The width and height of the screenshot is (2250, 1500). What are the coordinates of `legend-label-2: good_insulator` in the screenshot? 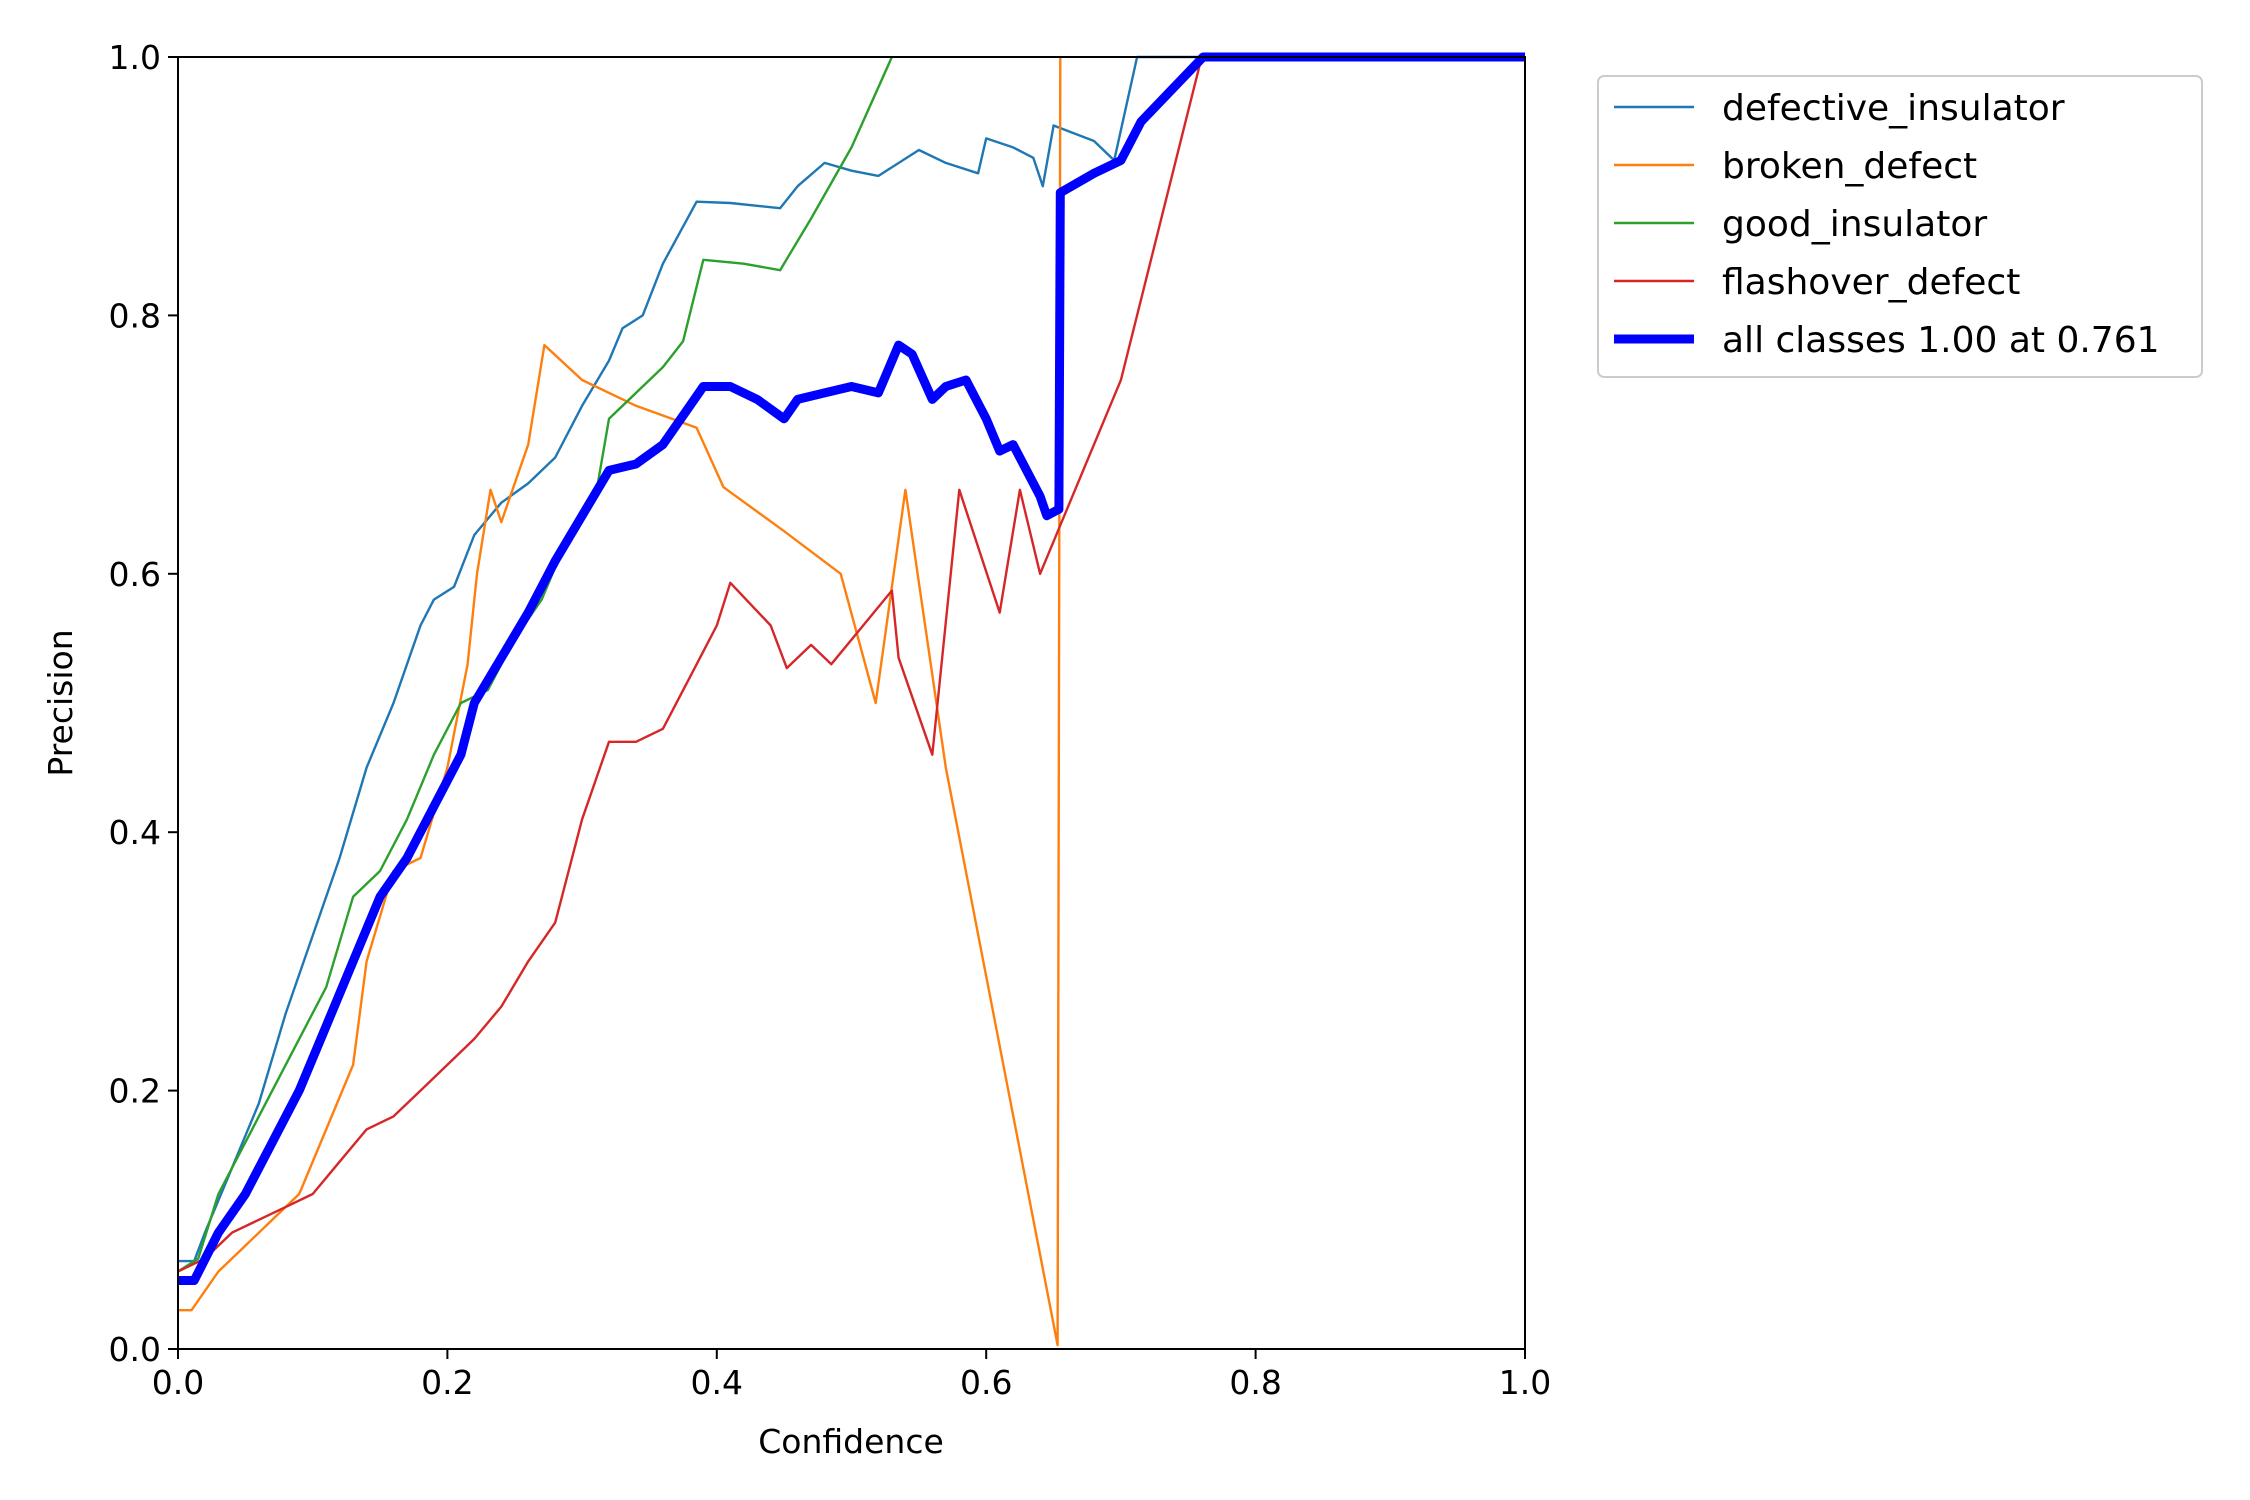 It's located at (1854, 224).